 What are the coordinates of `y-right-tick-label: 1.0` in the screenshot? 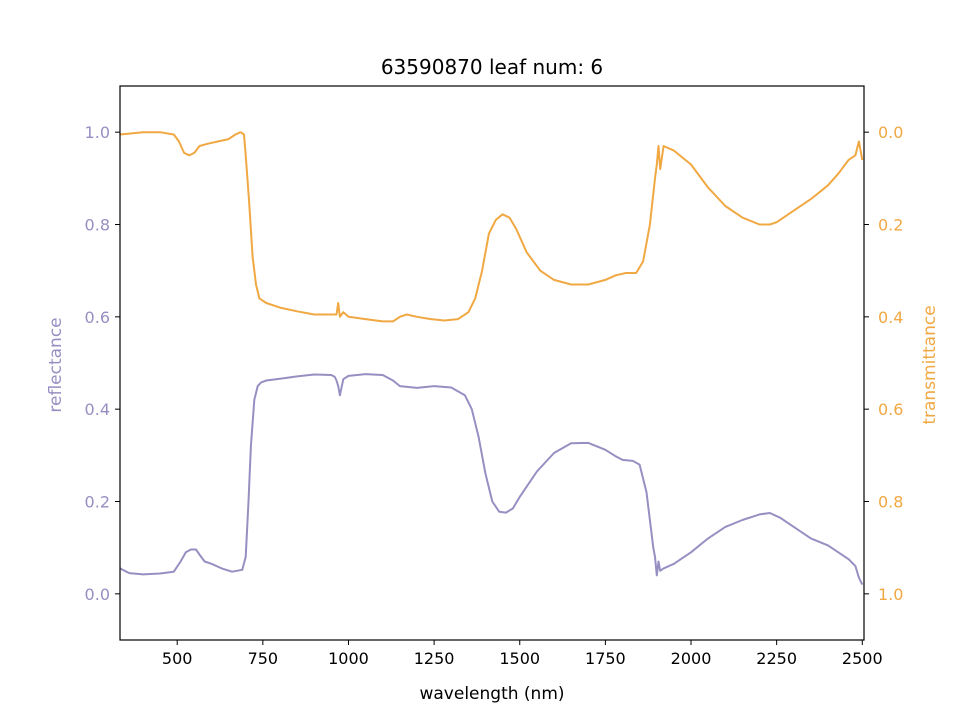 It's located at (890, 594).